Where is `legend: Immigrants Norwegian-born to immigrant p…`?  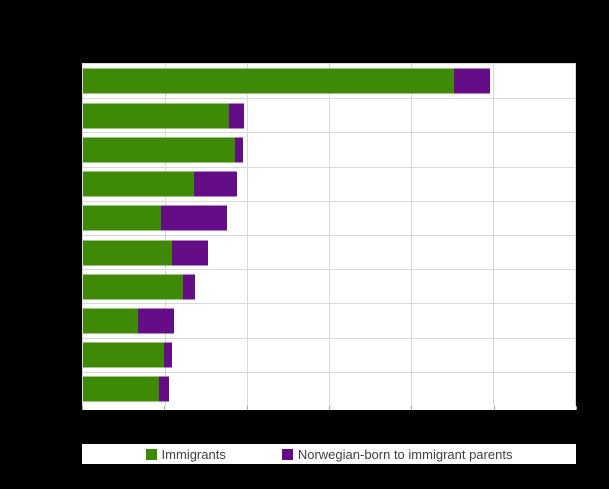 legend: Immigrants Norwegian-born to immigrant p… is located at coordinates (329, 454).